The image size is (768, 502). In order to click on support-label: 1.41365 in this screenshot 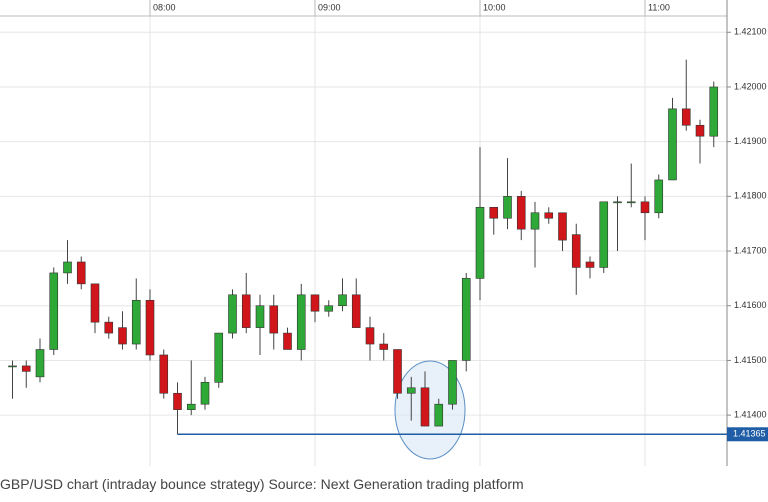, I will do `click(749, 434)`.